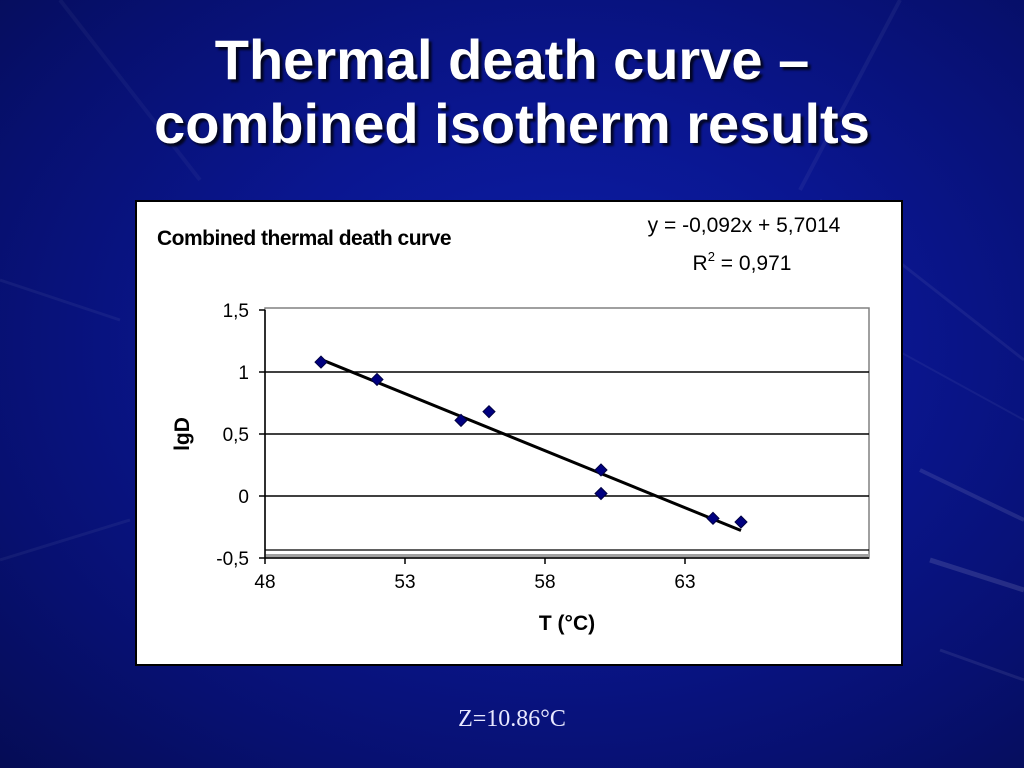  I want to click on trendline-r-squared: R2 = 0,971, so click(742, 262).